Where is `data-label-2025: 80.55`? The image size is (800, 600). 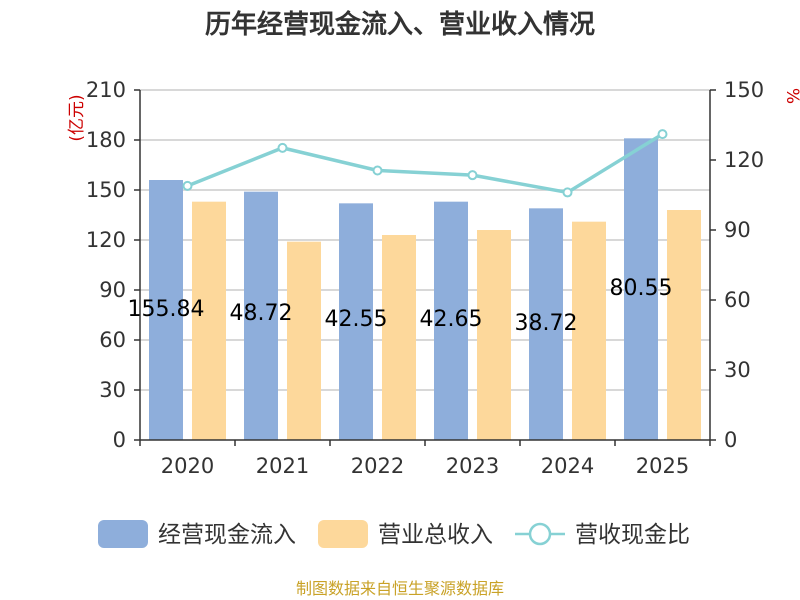
data-label-2025: 80.55 is located at coordinates (641, 288).